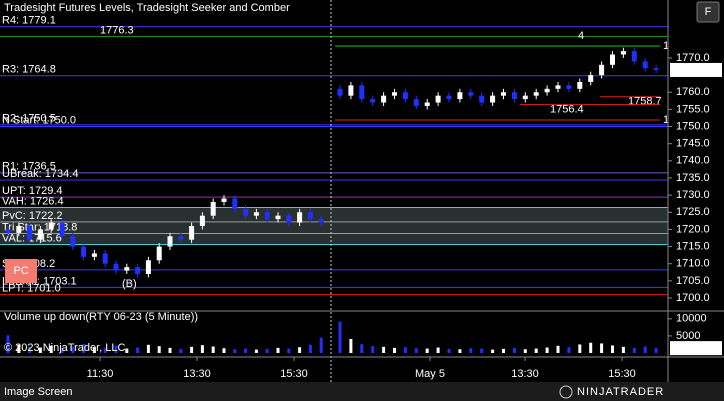 The height and width of the screenshot is (401, 724). I want to click on toolbar-button-label: F, so click(708, 12).